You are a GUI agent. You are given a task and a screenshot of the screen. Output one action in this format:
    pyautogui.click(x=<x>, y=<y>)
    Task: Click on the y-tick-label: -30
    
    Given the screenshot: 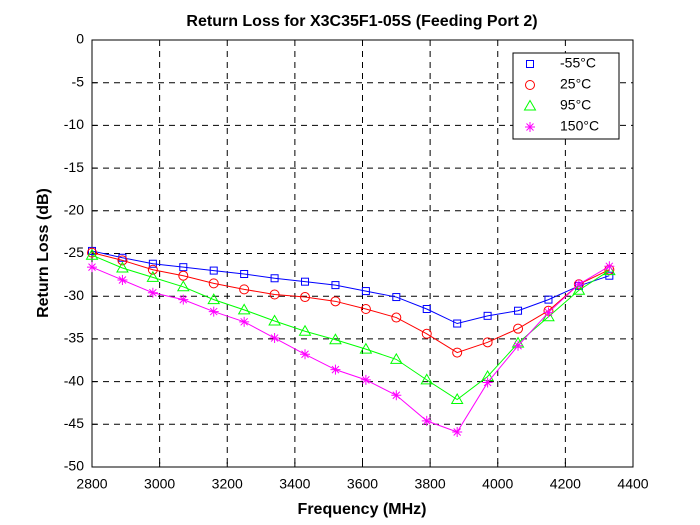 What is the action you would take?
    pyautogui.click(x=74, y=295)
    